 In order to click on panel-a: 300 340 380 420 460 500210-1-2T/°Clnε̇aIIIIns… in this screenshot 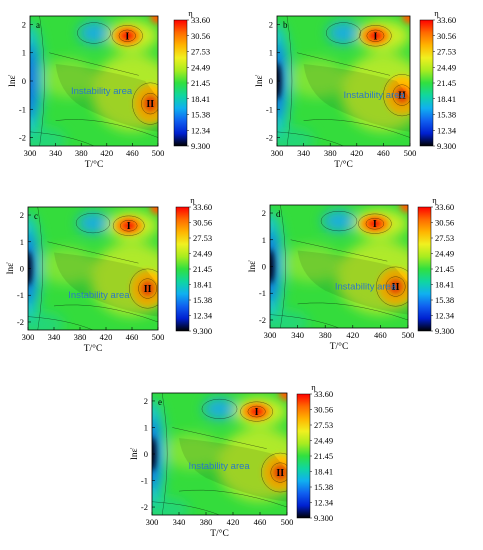, I will do `click(109, 89)`.